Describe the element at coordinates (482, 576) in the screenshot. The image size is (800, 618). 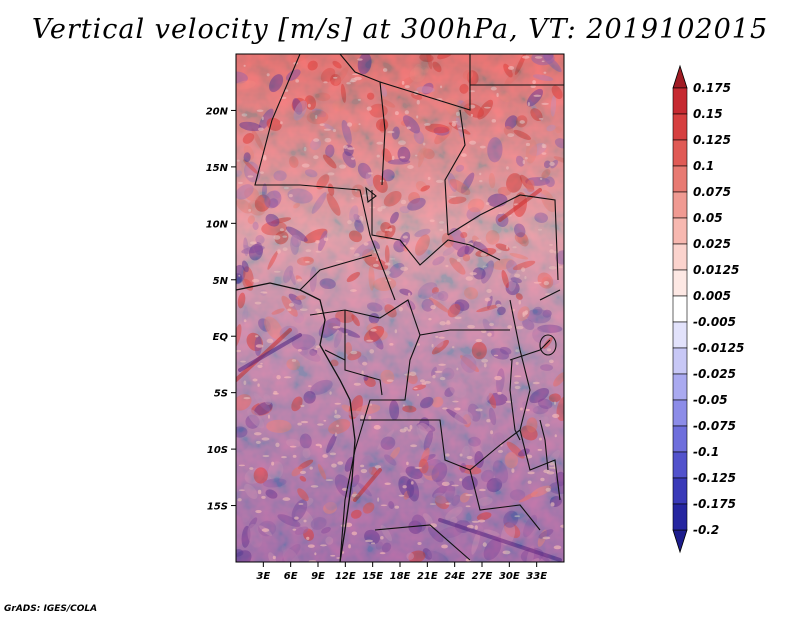
I see `lon-tick-label: 27E` at that location.